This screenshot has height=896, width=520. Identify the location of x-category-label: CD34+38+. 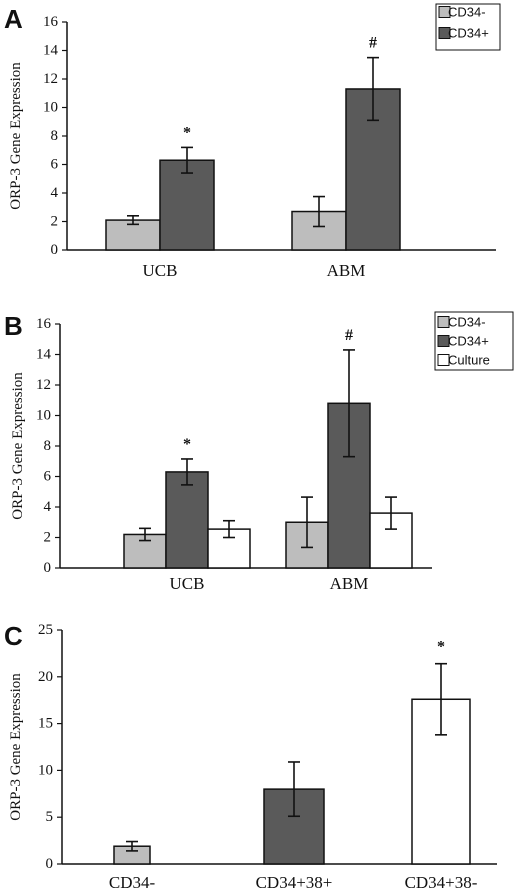
(294, 882).